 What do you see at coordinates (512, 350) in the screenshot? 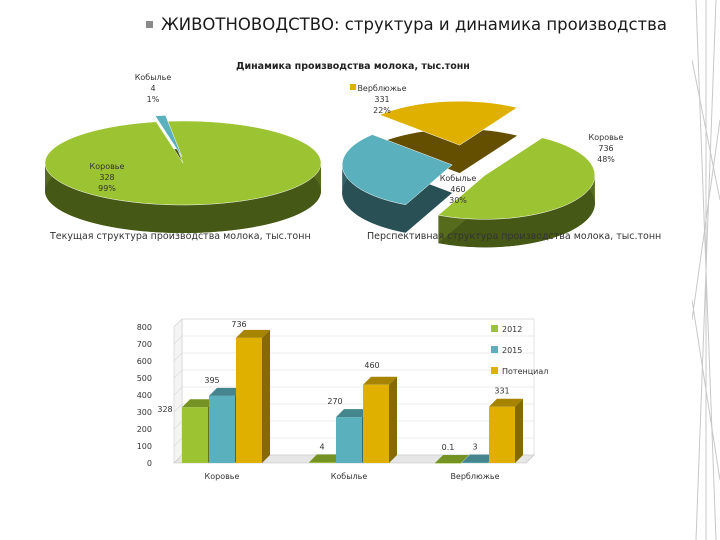
I see `legend-label: 2015` at bounding box center [512, 350].